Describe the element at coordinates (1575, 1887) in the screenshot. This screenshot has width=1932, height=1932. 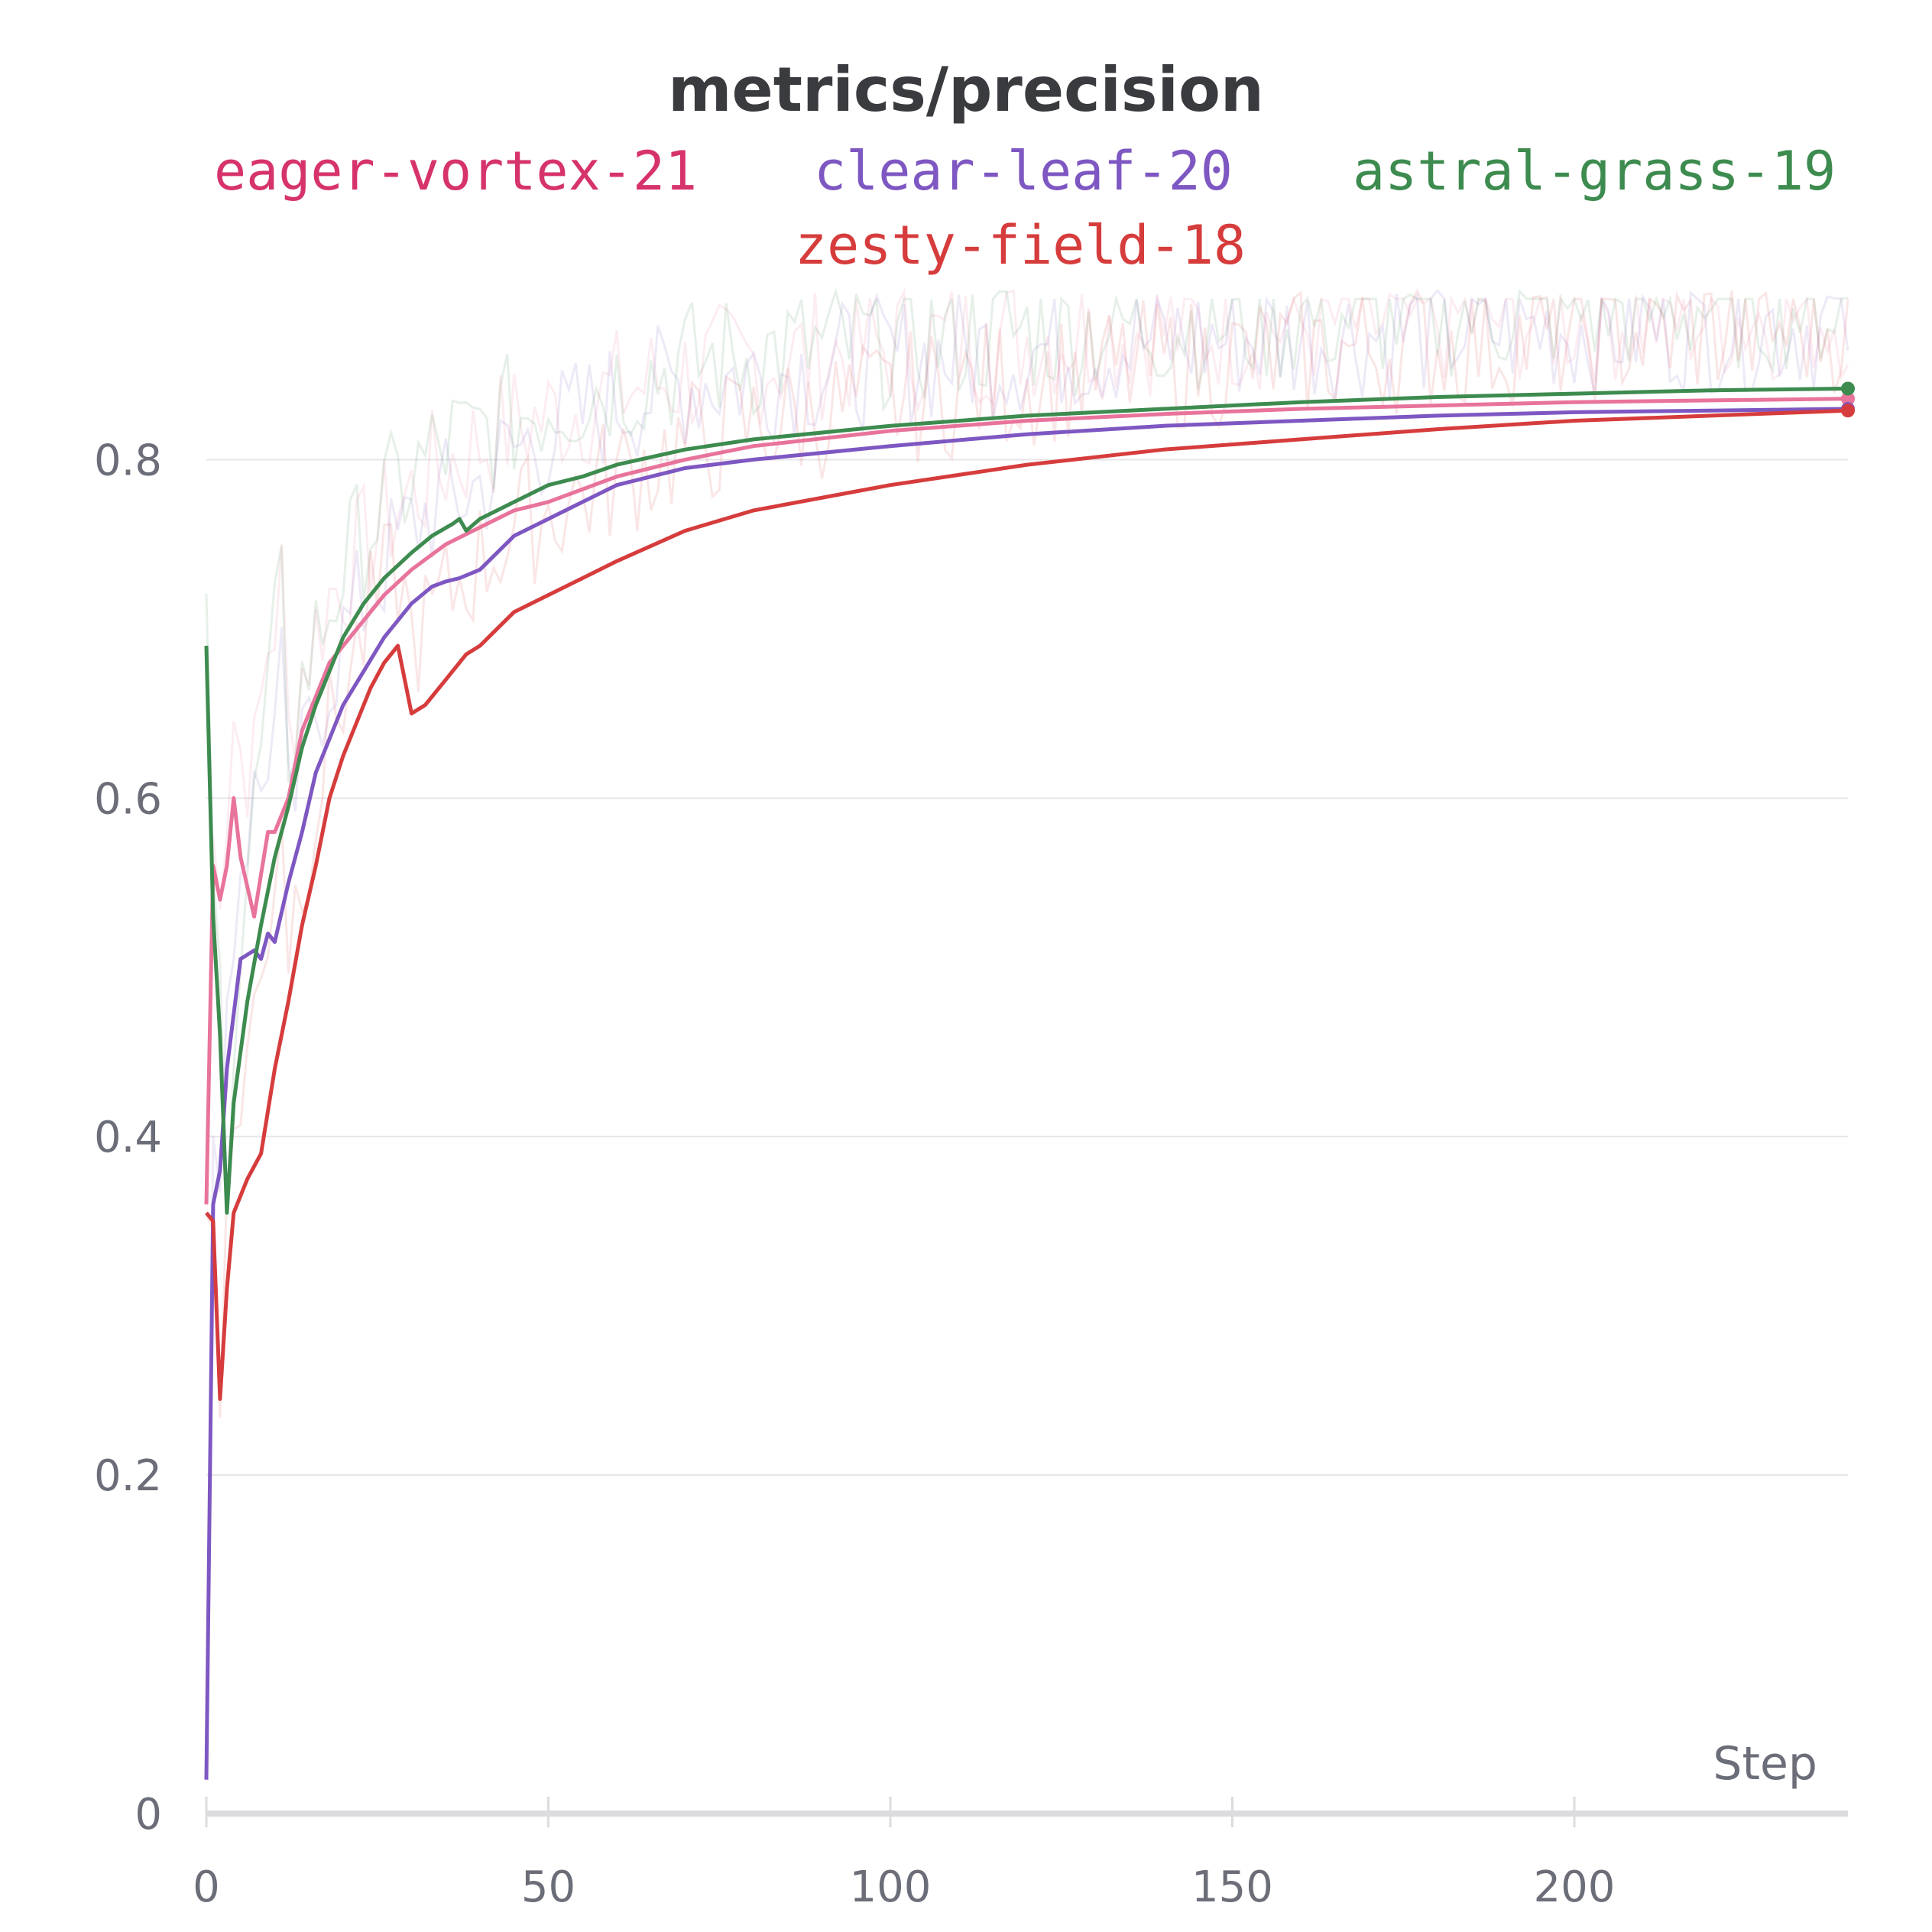
I see `x-tick-label: 200` at that location.